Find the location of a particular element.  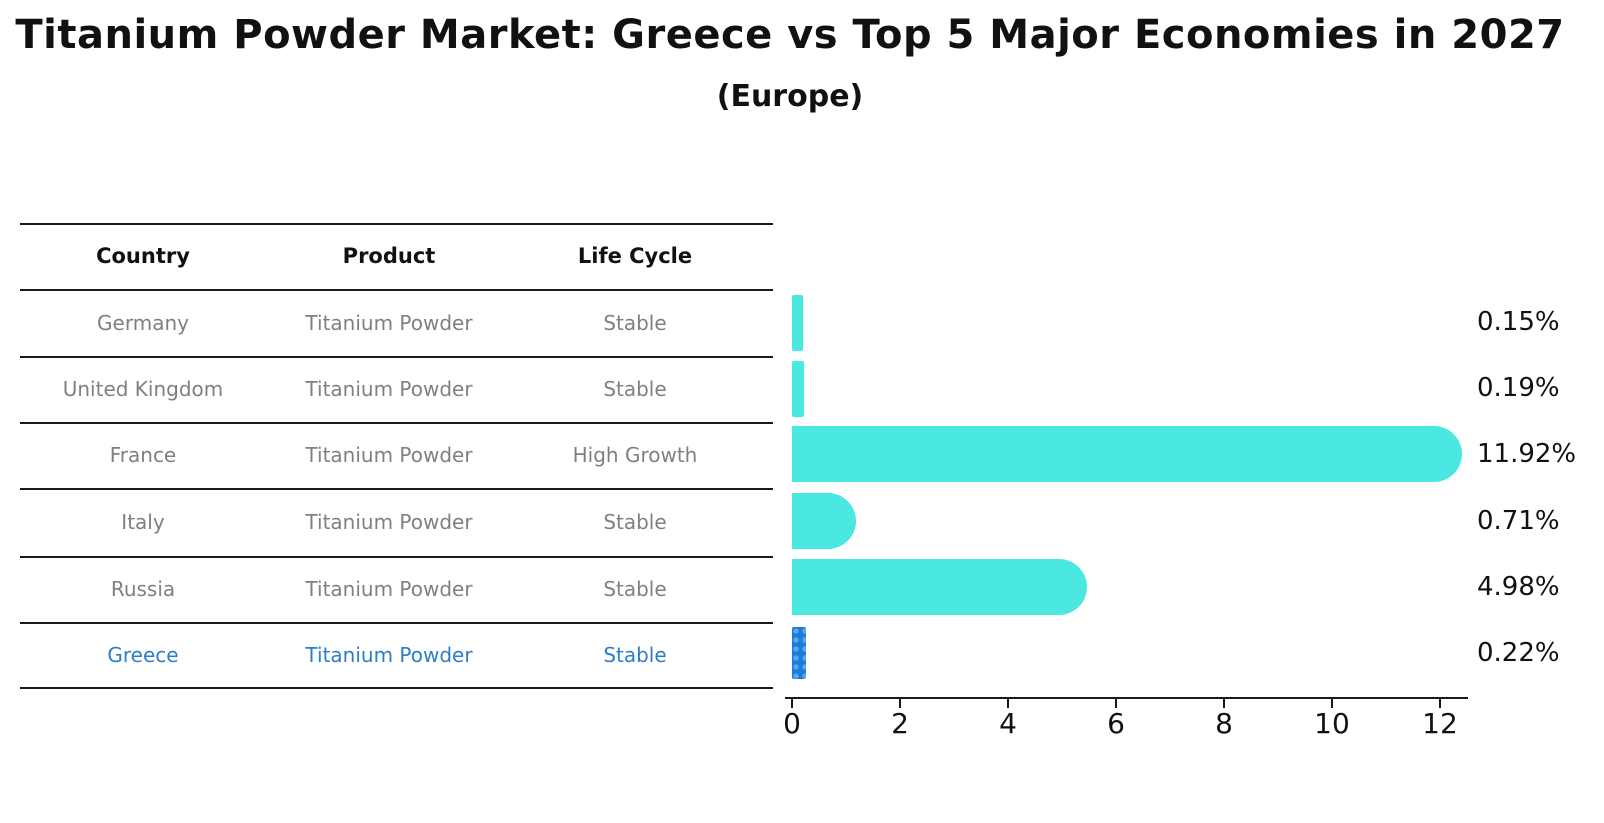

table-row-italy: Italy Titanium Powder Stable is located at coordinates (389, 522).